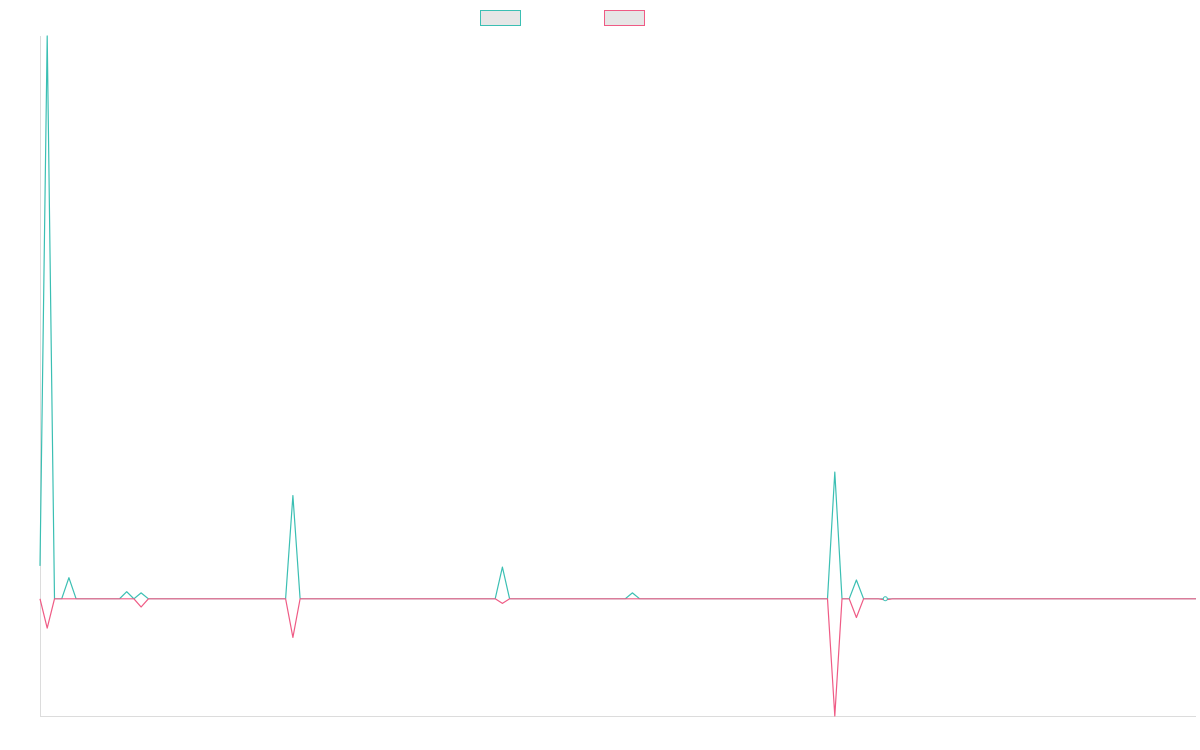 The width and height of the screenshot is (1200, 750). Describe the element at coordinates (562, 18) in the screenshot. I see `legend` at that location.